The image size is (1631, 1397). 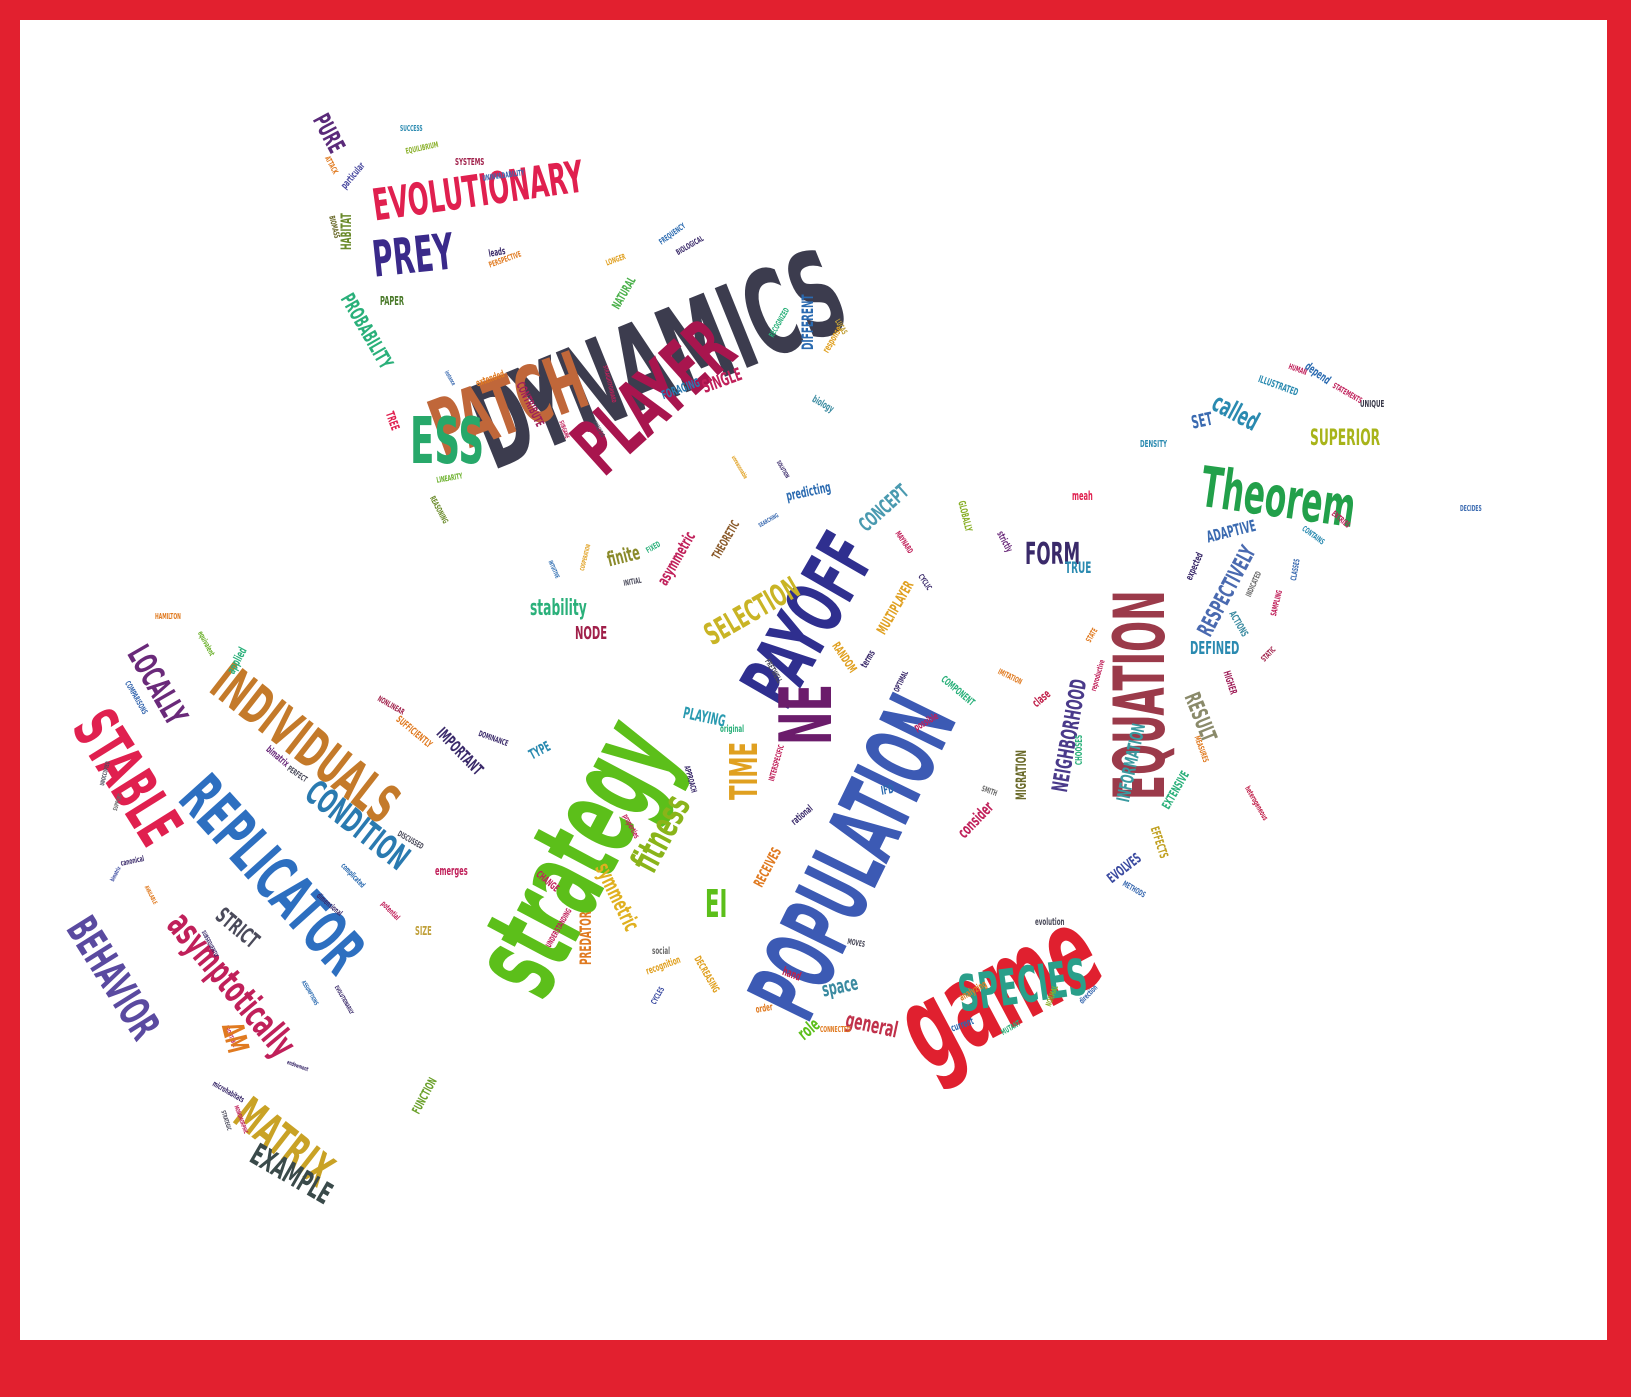 I want to click on word-migration: MIGRATION, so click(x=1022, y=775).